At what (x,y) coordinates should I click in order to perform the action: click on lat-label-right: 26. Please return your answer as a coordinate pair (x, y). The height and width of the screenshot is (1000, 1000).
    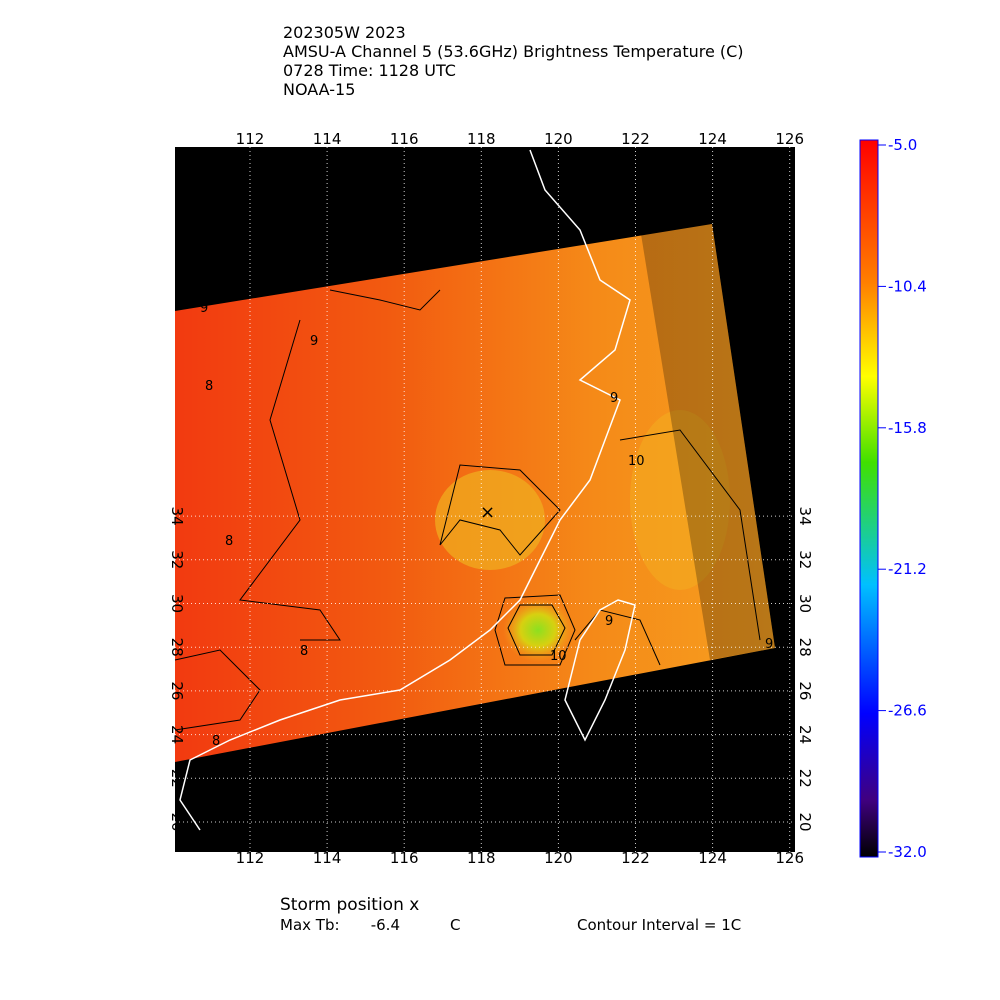
    Looking at the image, I should click on (805, 690).